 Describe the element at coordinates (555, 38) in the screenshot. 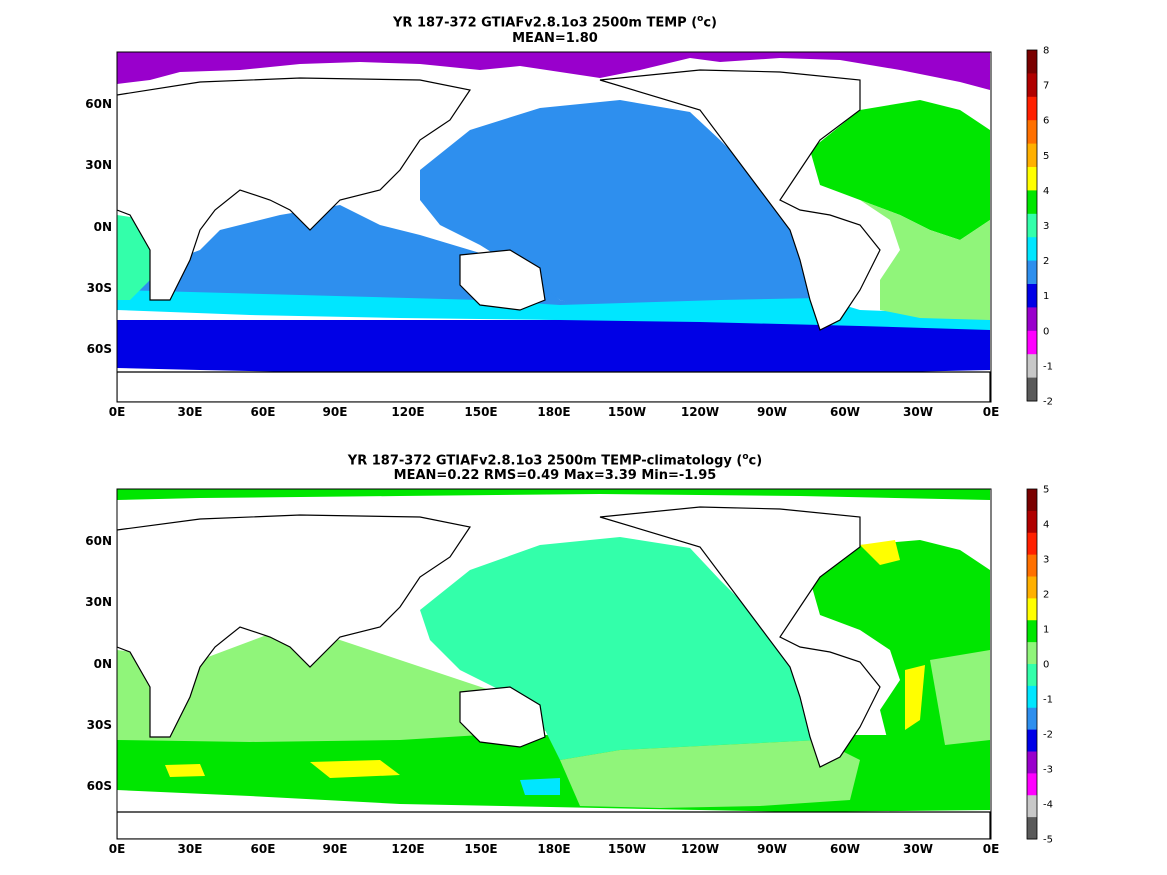

I see `panel1-subtitle: MEAN=1.80` at that location.